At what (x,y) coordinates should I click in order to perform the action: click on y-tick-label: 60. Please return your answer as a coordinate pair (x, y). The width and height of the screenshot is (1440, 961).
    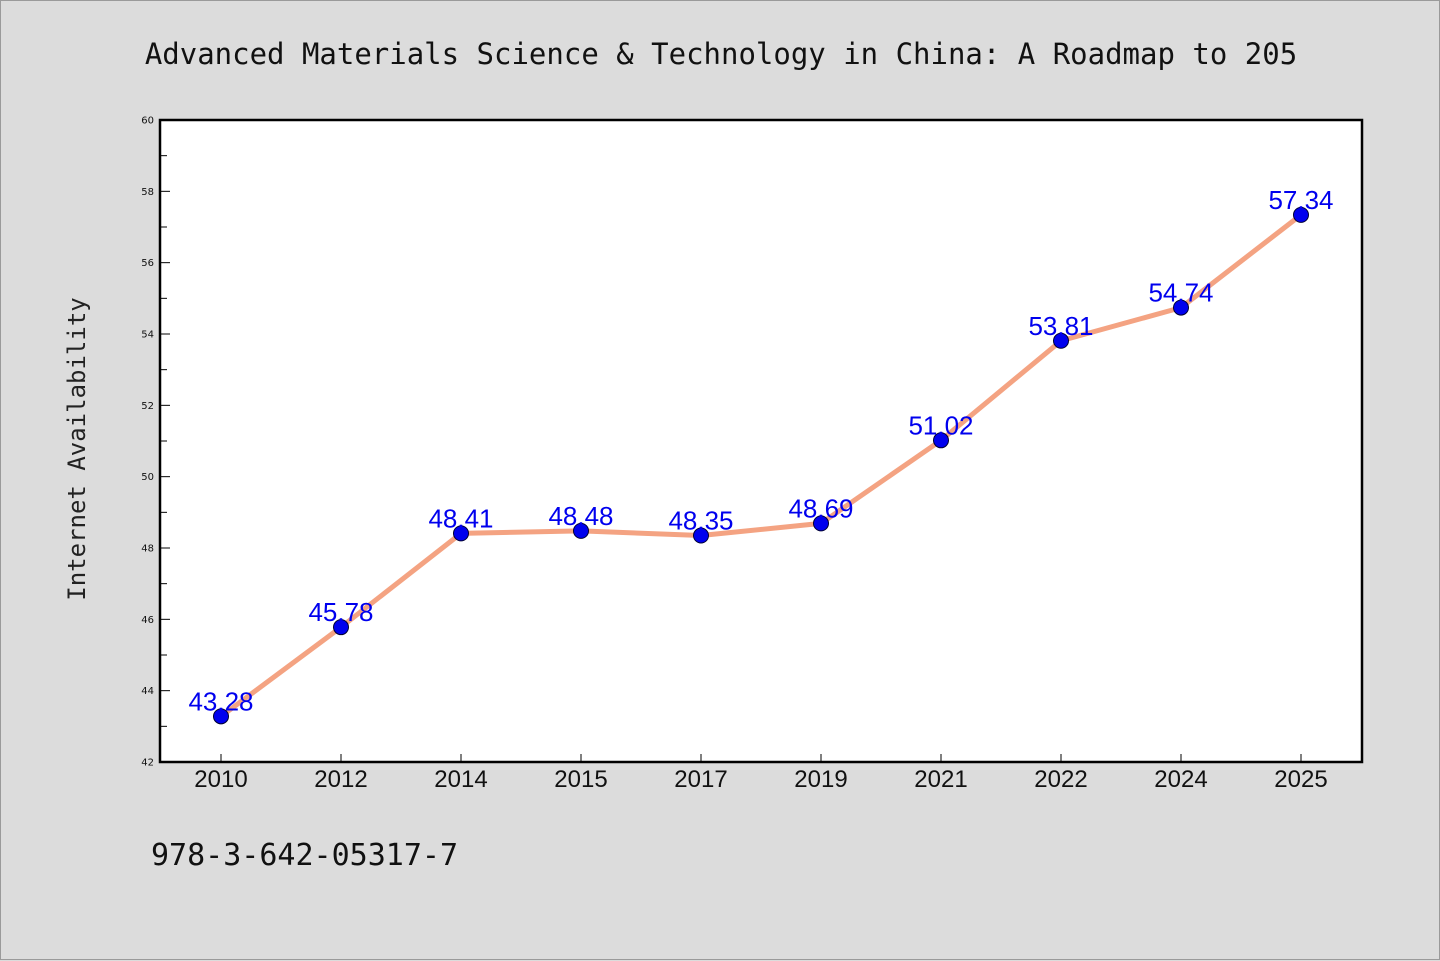
    Looking at the image, I should click on (147, 121).